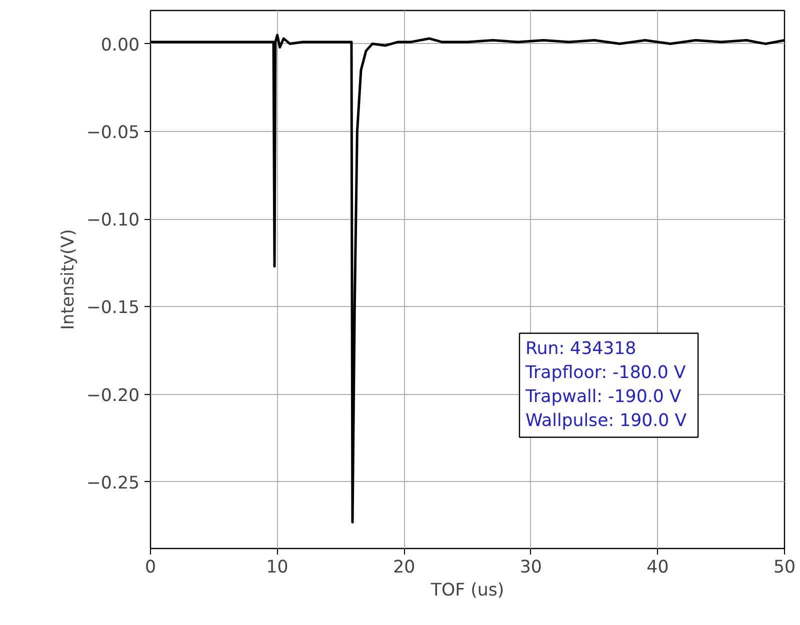  Describe the element at coordinates (113, 308) in the screenshot. I see `y-tick-label: −0.15` at that location.